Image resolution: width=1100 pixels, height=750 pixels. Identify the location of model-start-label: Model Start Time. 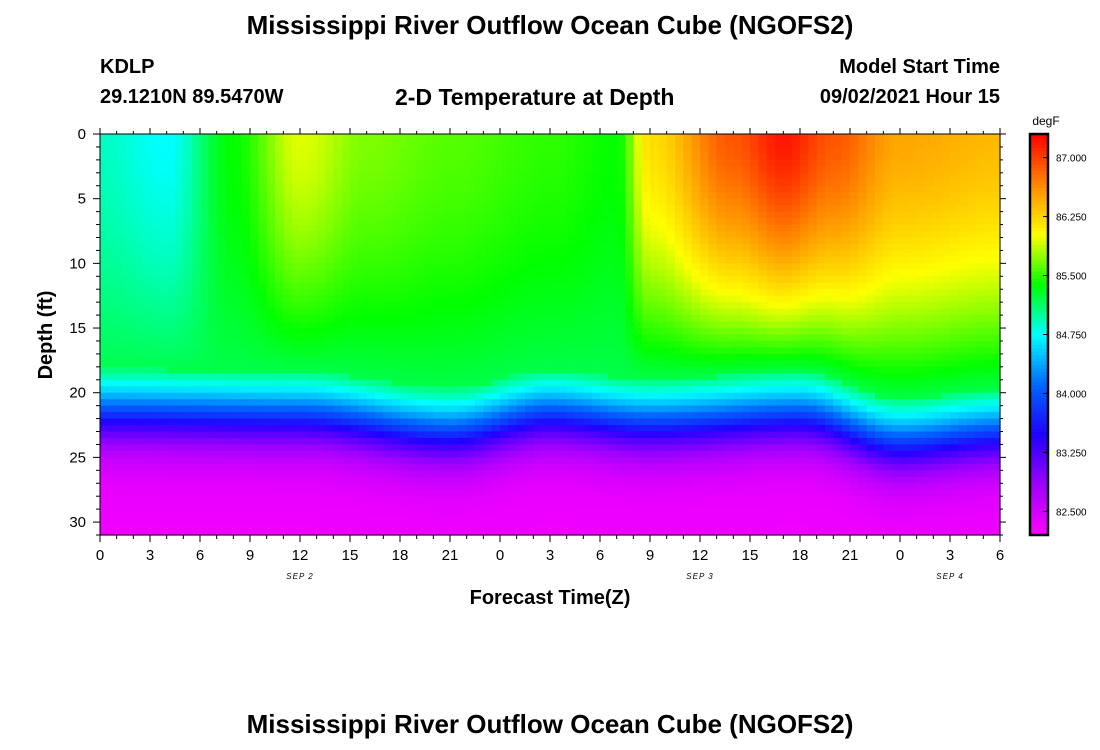
(919, 67).